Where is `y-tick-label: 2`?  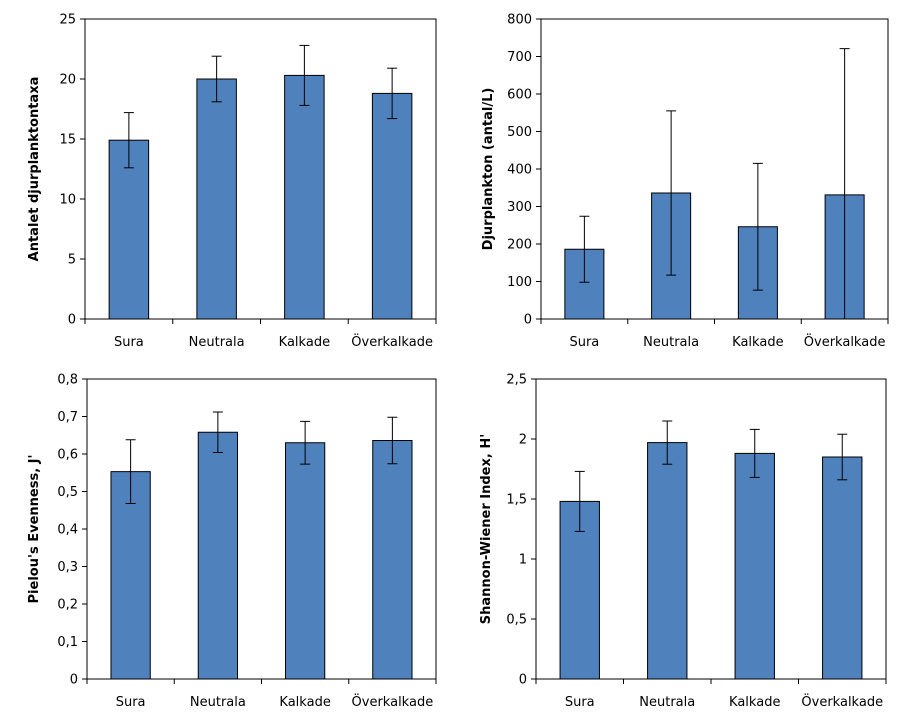
y-tick-label: 2 is located at coordinates (523, 440).